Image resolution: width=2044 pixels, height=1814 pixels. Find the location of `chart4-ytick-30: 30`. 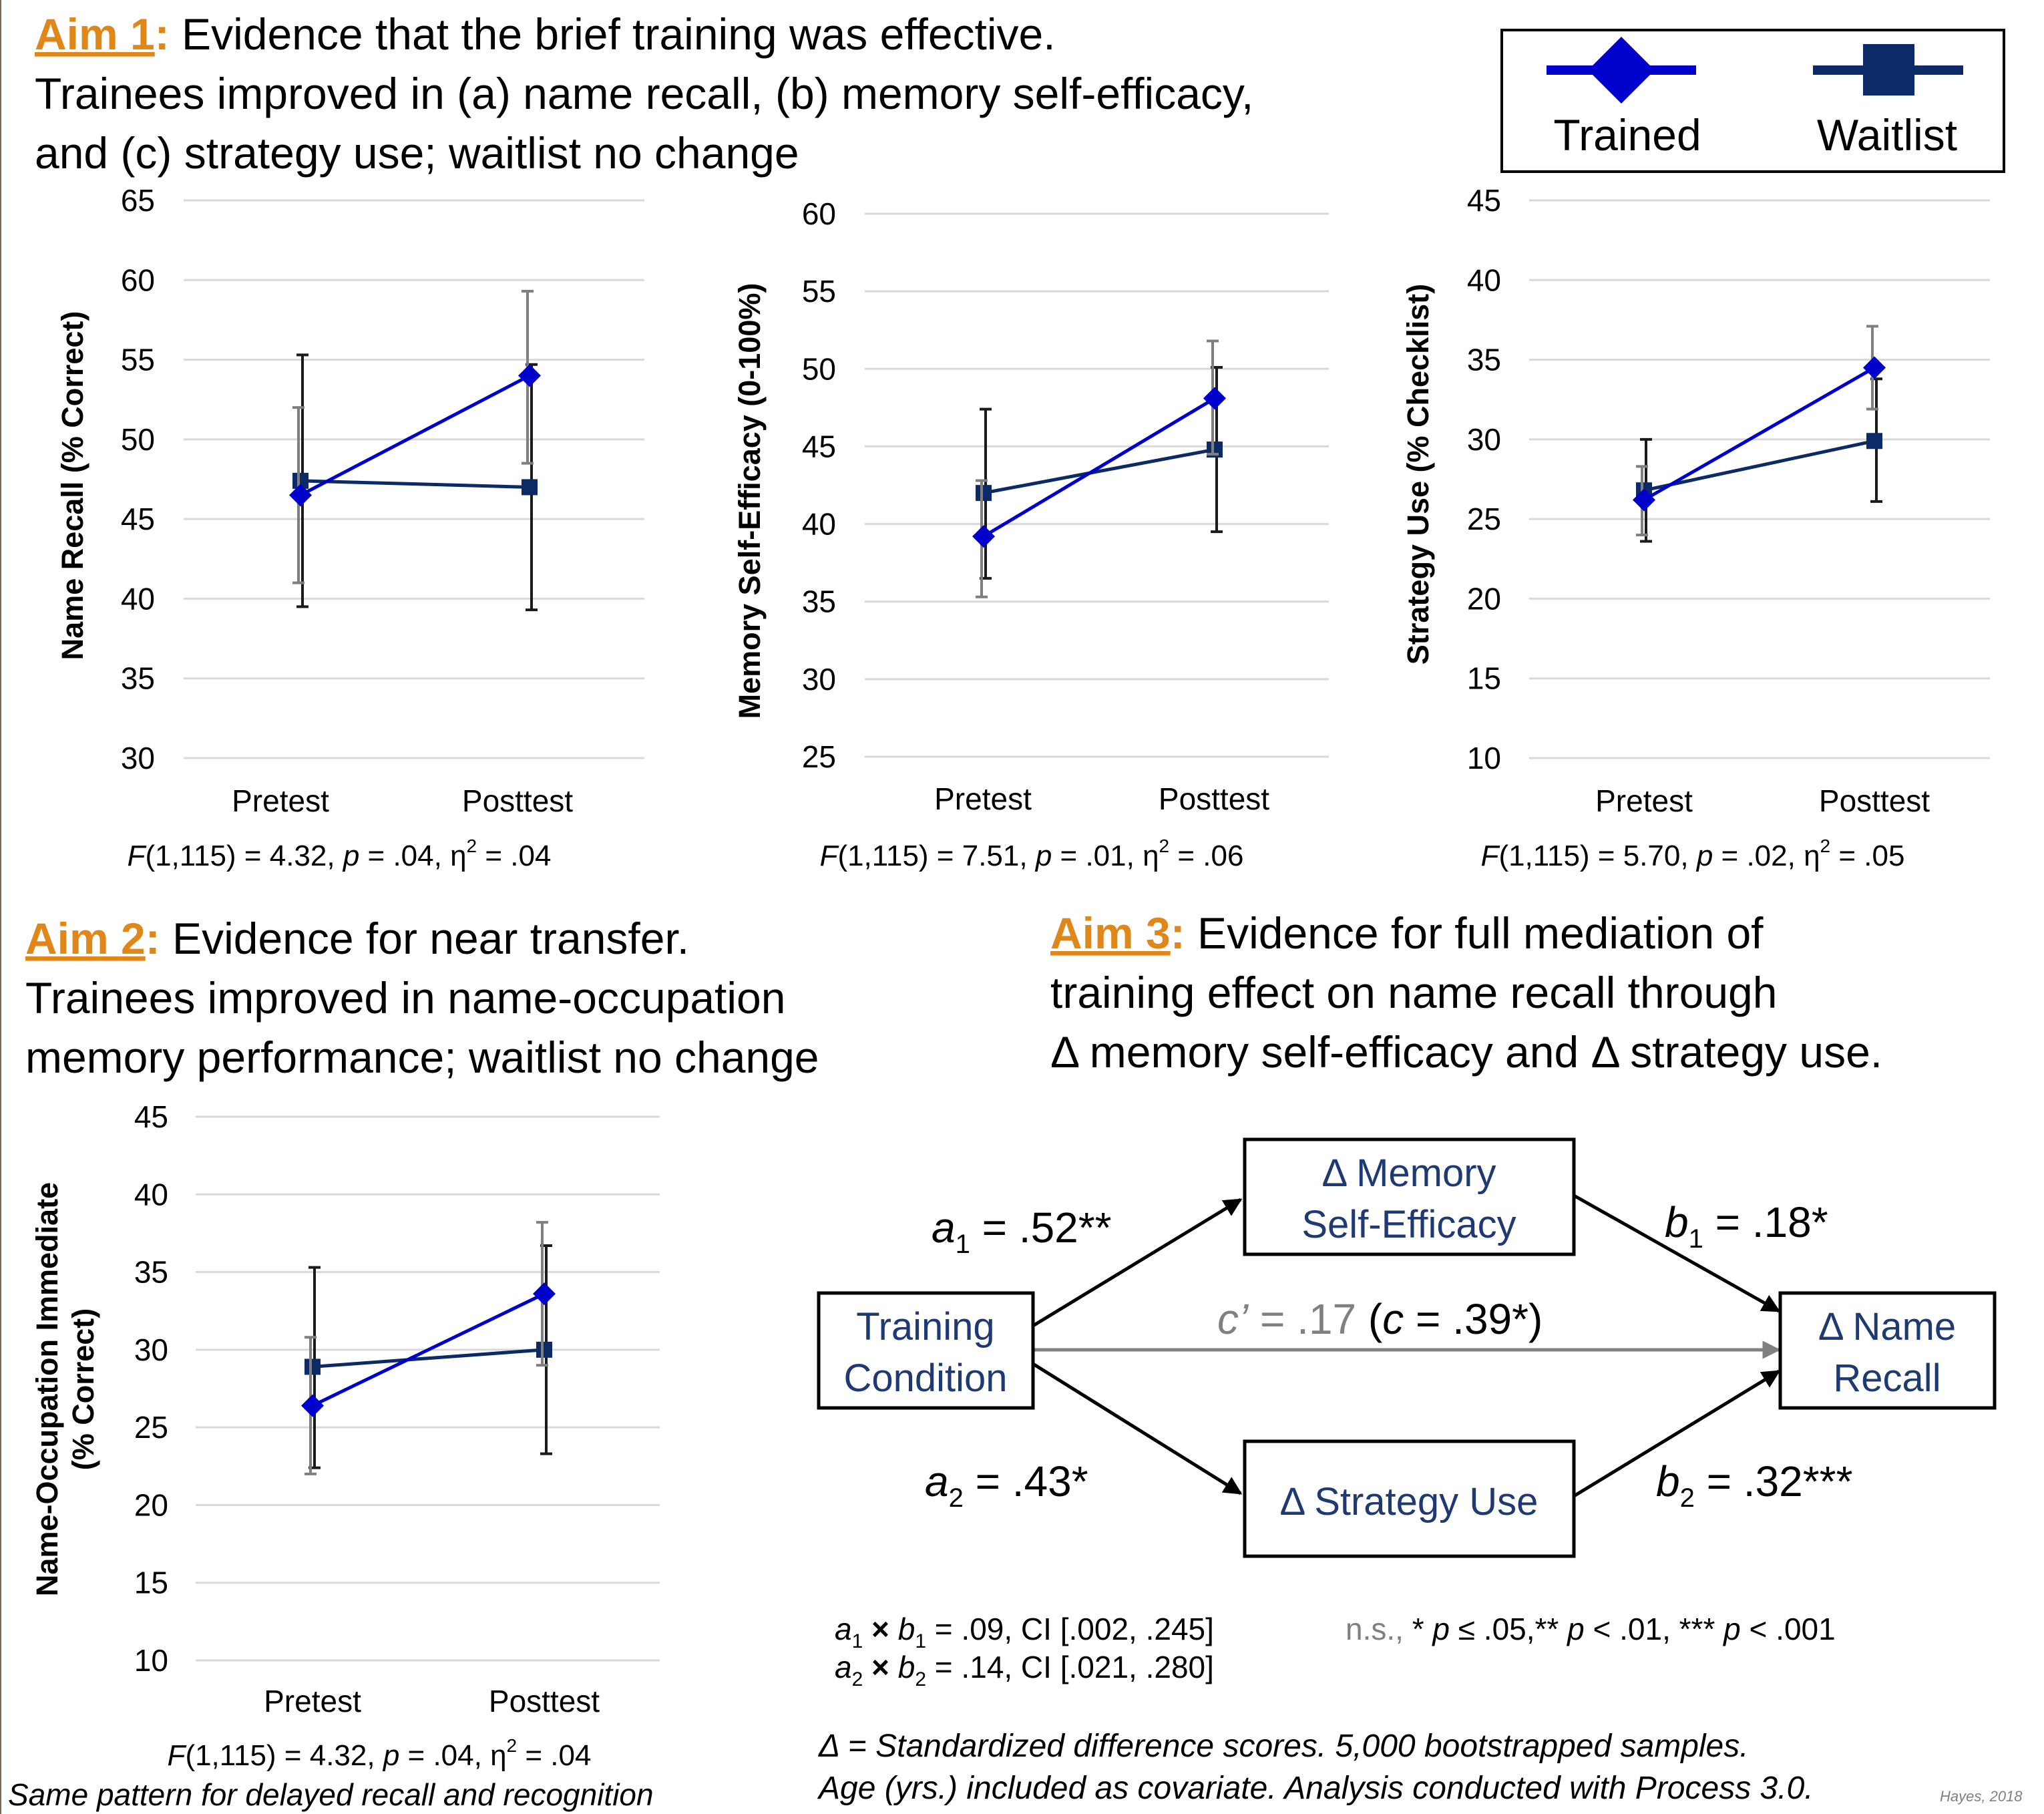

chart4-ytick-30: 30 is located at coordinates (151, 1349).